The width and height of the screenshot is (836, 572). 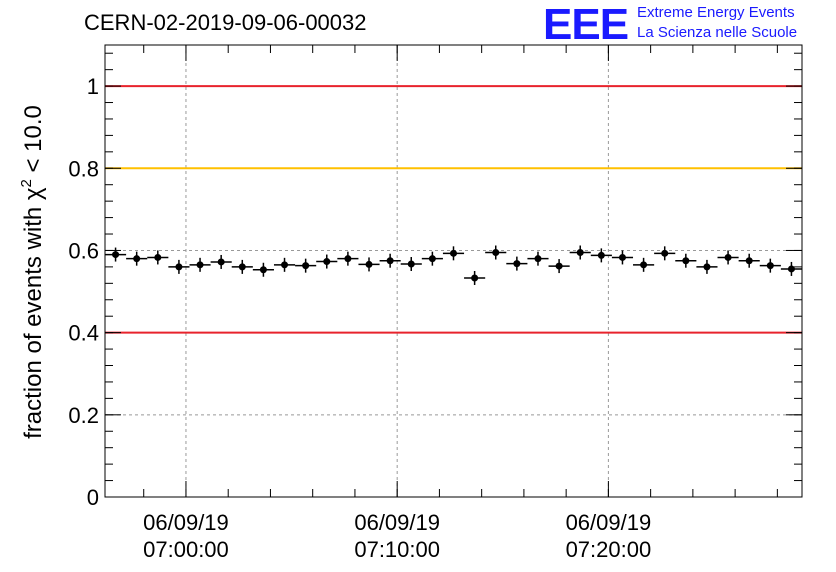 I want to click on y-tick-label: 0.6, so click(x=83, y=250).